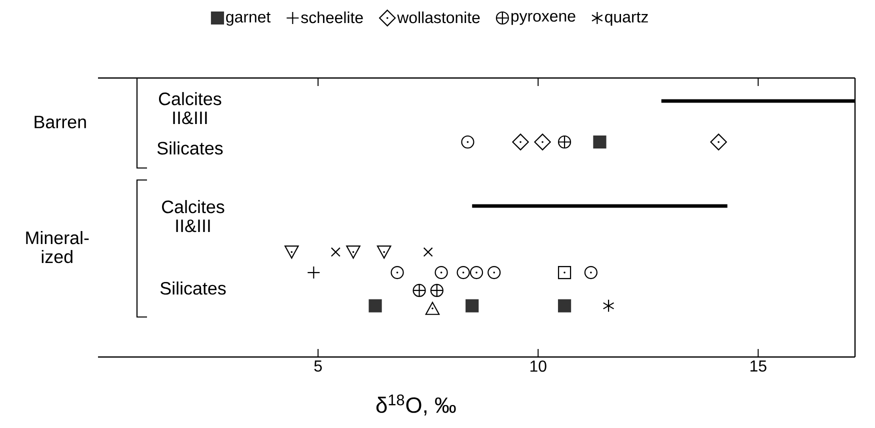 This screenshot has height=428, width=875. What do you see at coordinates (538, 366) in the screenshot?
I see `x-tick-label: 10` at bounding box center [538, 366].